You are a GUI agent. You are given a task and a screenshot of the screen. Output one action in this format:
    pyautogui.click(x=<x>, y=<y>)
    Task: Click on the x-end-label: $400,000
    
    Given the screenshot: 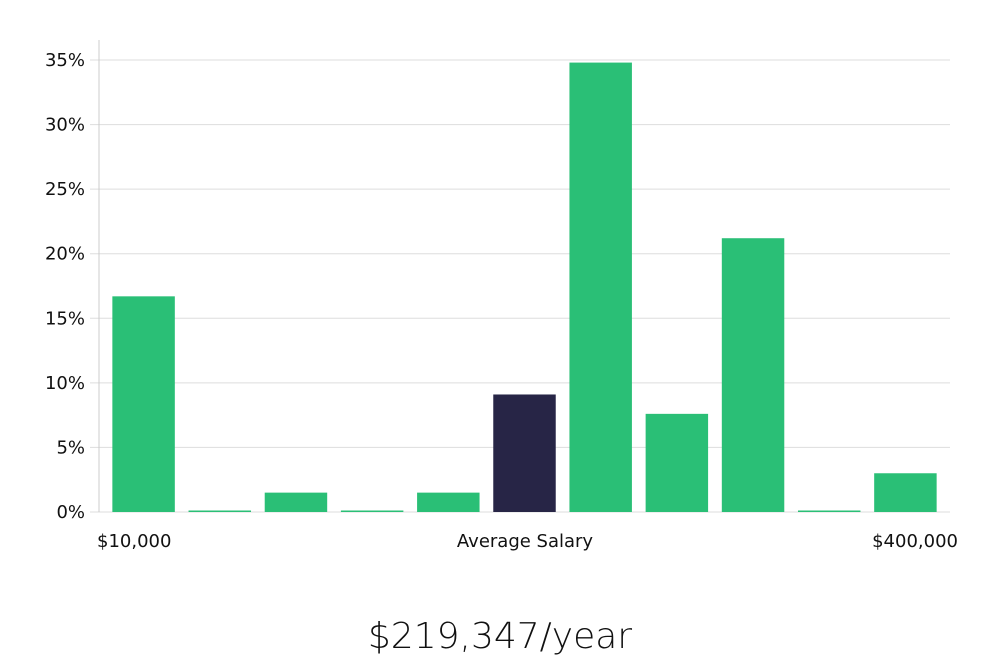 What is the action you would take?
    pyautogui.click(x=915, y=541)
    